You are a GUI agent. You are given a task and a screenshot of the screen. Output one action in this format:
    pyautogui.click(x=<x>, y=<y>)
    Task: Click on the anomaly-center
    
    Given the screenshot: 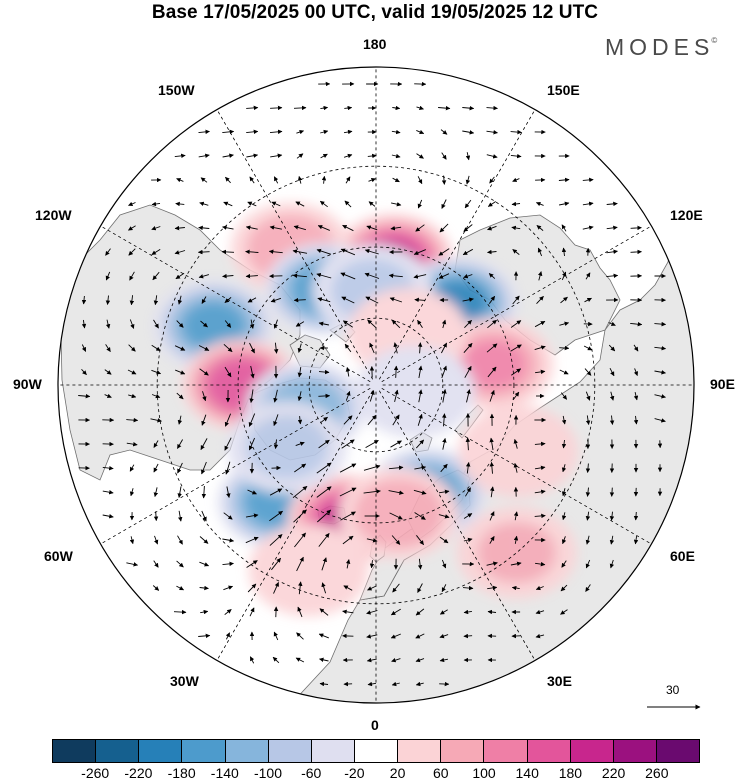 What is the action you would take?
    pyautogui.click(x=516, y=552)
    